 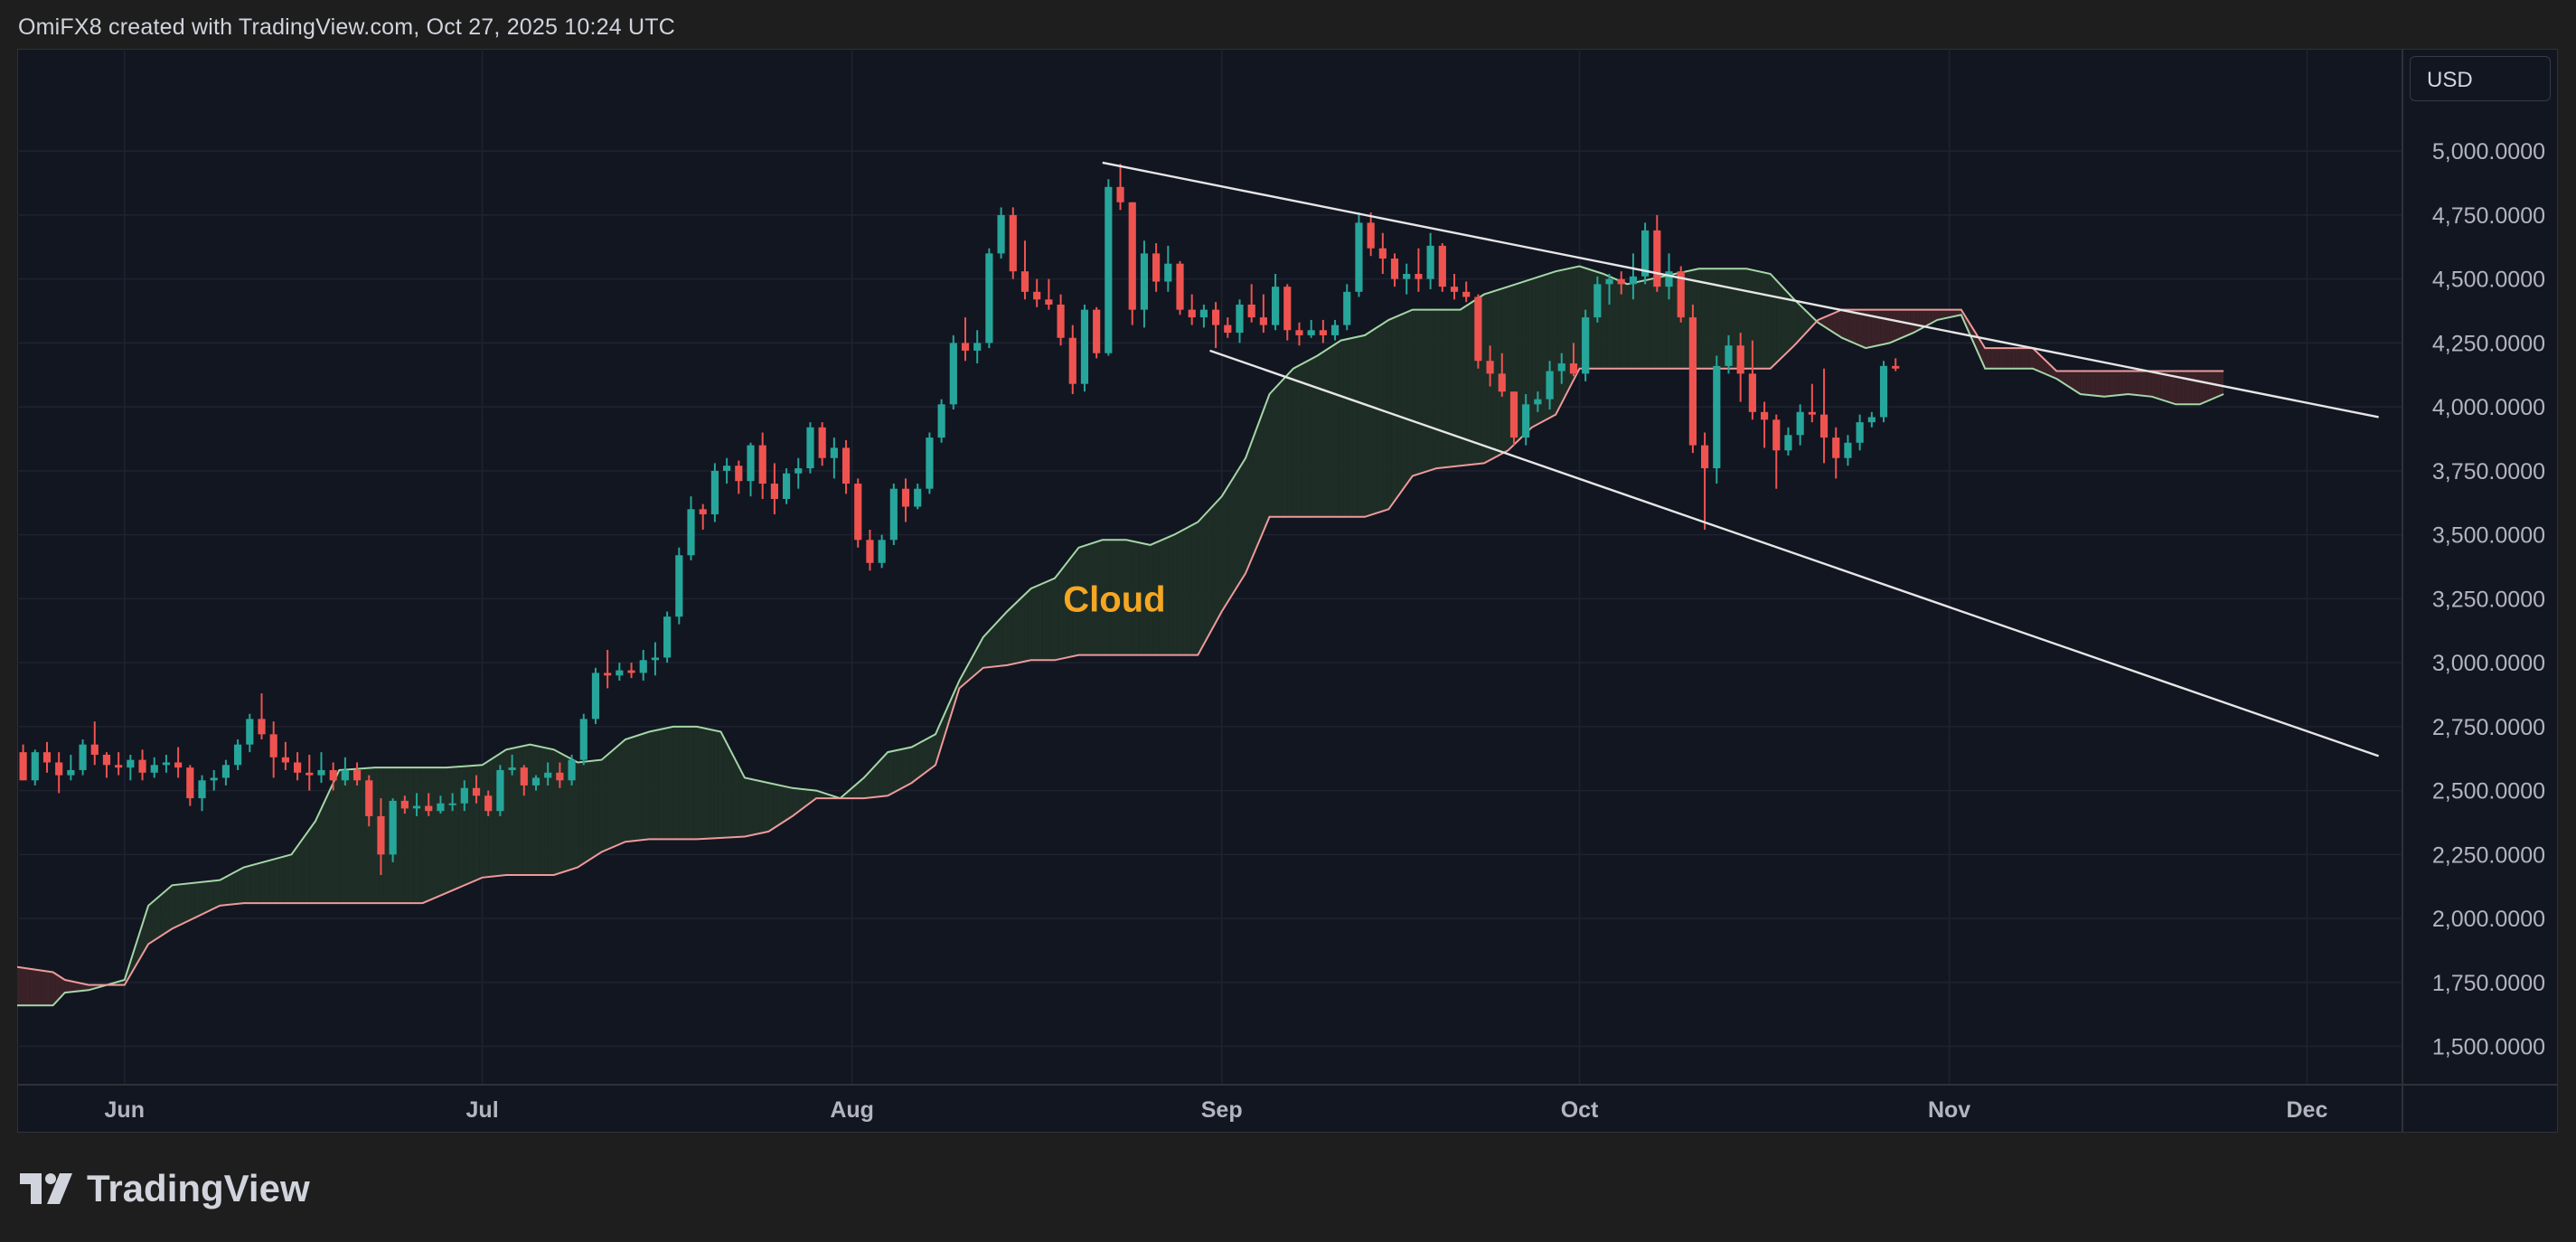 What do you see at coordinates (2489, 727) in the screenshot?
I see `price-tick-label: 2,750.0000` at bounding box center [2489, 727].